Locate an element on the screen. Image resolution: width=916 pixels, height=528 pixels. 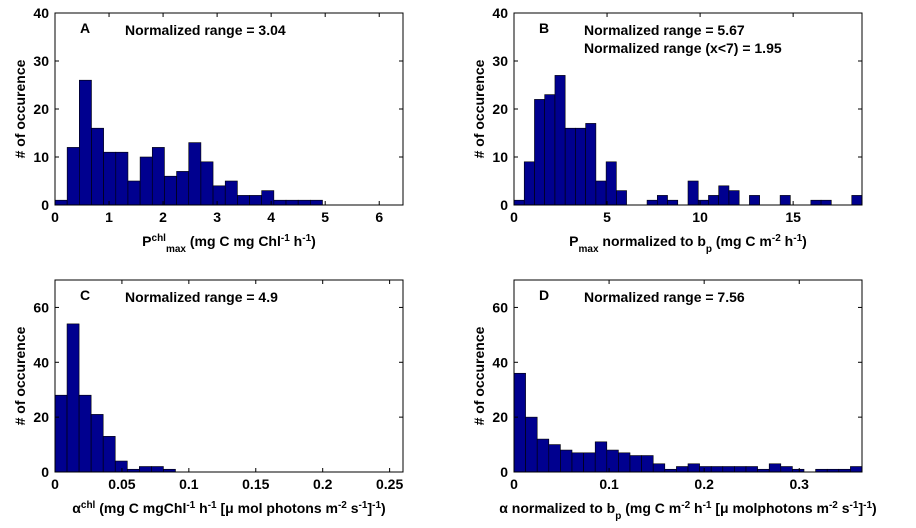
x-tick-label: 0 is located at coordinates (55, 217).